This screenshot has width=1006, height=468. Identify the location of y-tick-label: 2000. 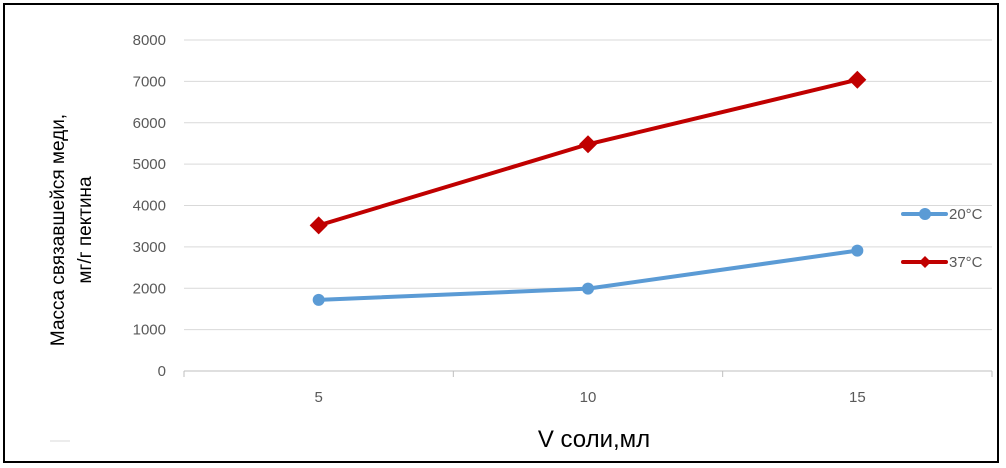
(149, 288).